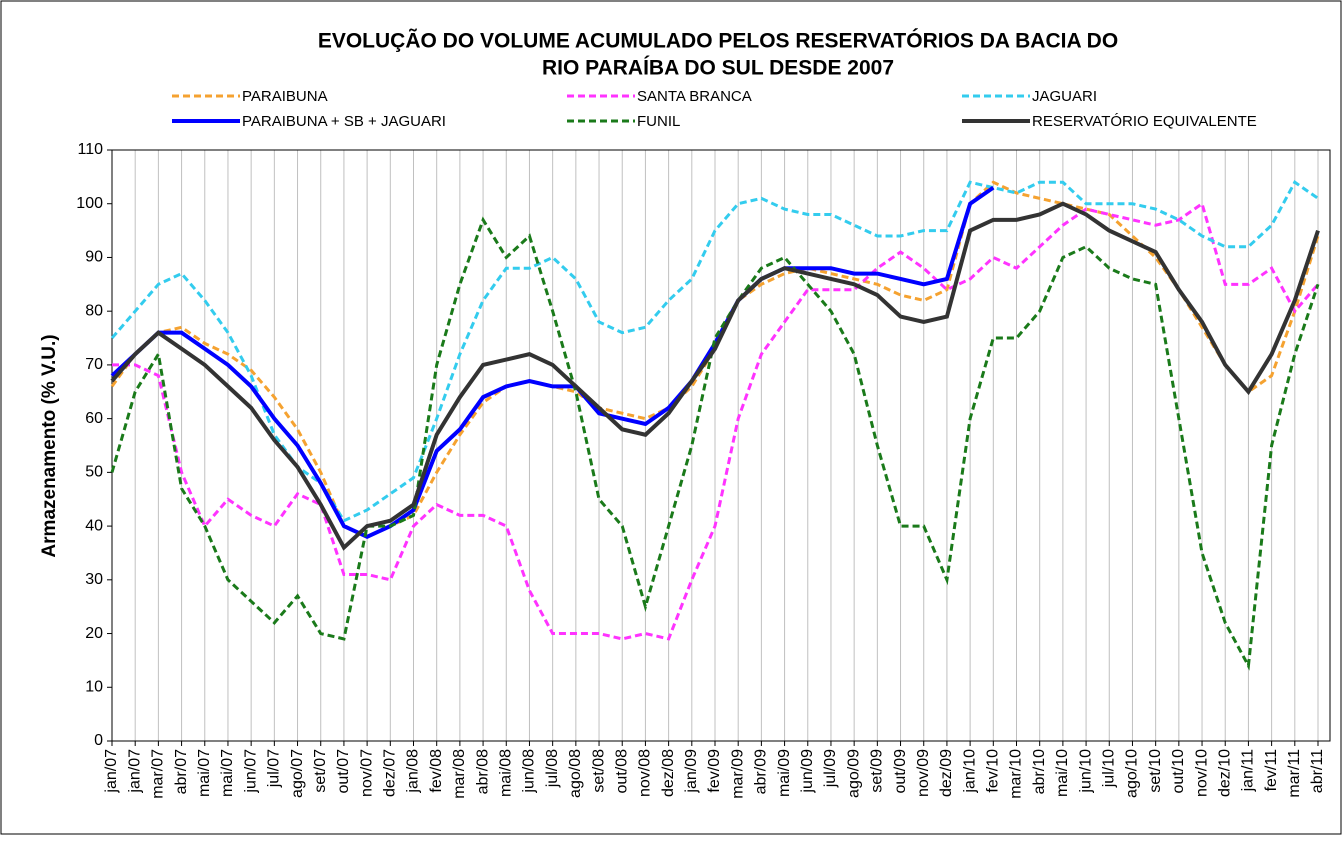 The width and height of the screenshot is (1343, 841). What do you see at coordinates (436, 771) in the screenshot?
I see `x-tick-label: fev/08` at bounding box center [436, 771].